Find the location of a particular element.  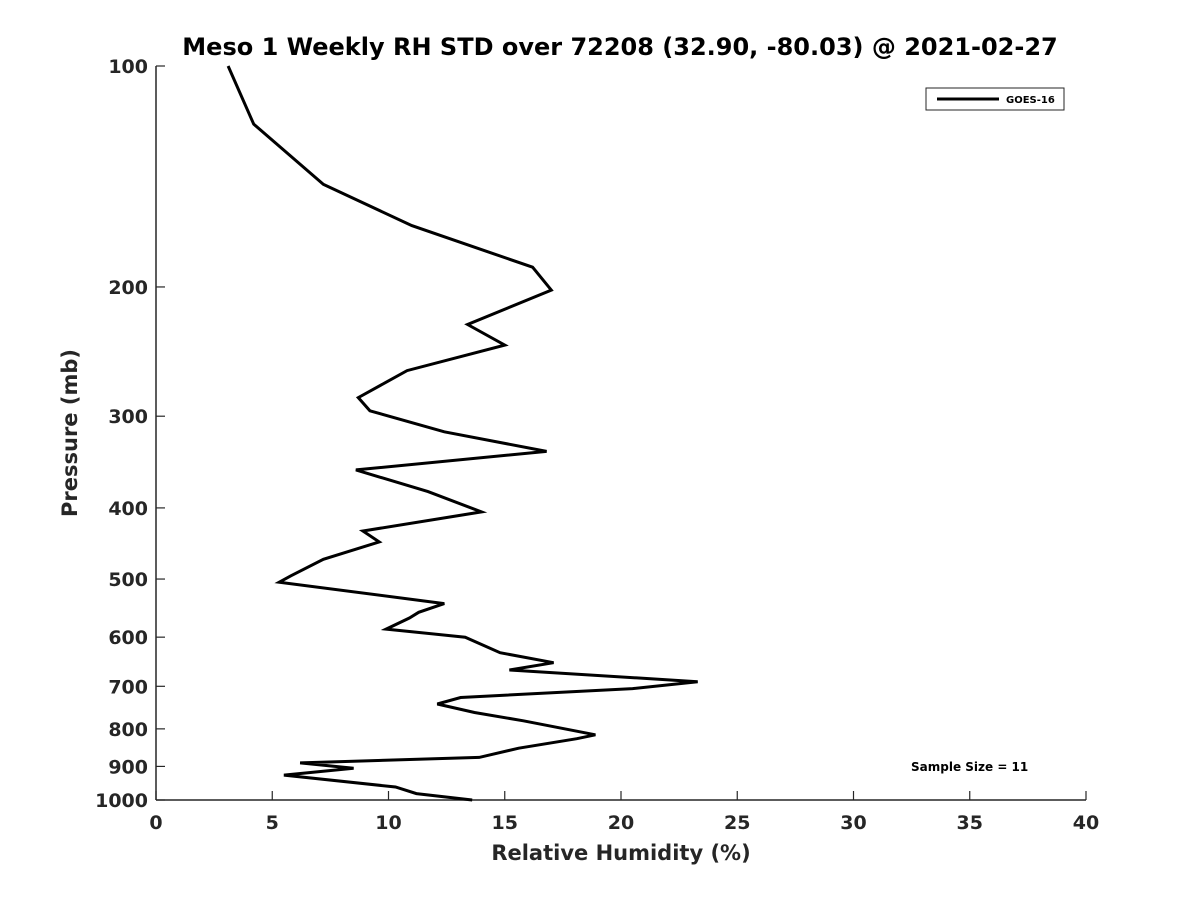

y-tick-label: 900 is located at coordinates (128, 767).